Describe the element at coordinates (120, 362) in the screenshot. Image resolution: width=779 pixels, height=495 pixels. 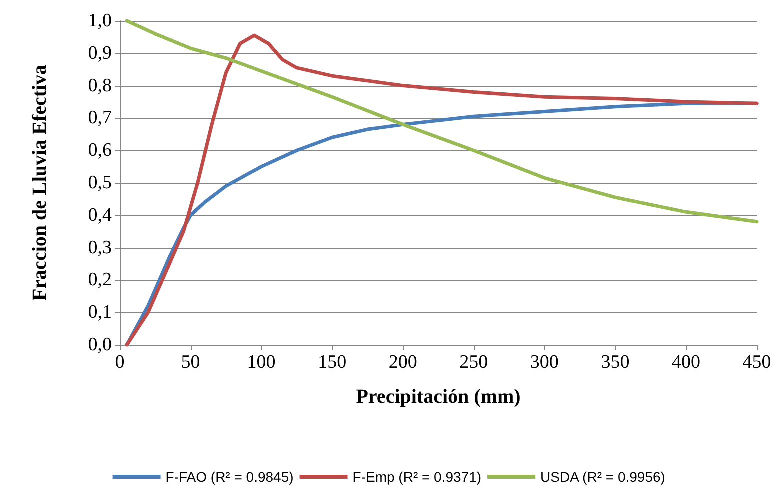
I see `x-tick-label: 0` at that location.